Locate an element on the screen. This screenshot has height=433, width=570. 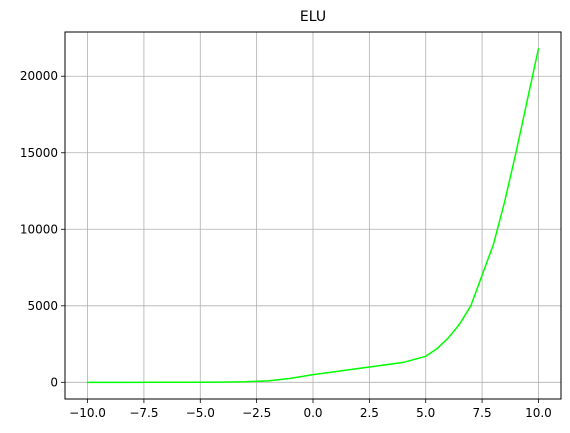
y-tick-label: 0 is located at coordinates (54, 382).